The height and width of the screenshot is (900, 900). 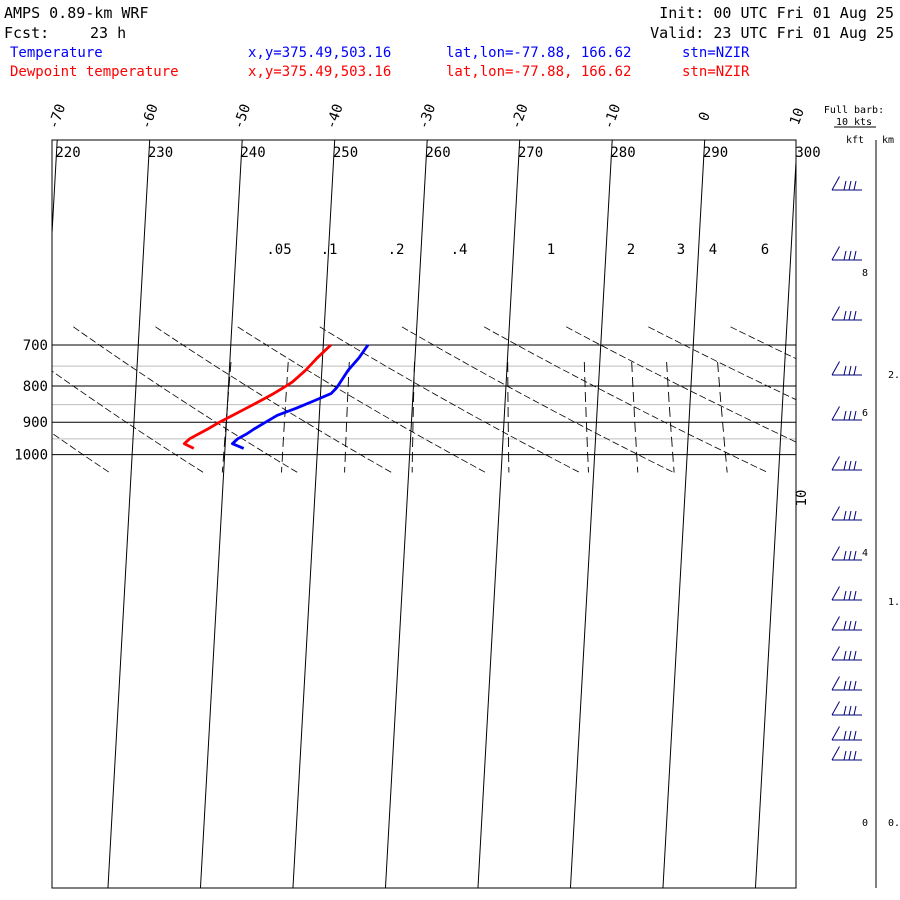 What do you see at coordinates (865, 413) in the screenshot?
I see `kft-tick-6: 6` at bounding box center [865, 413].